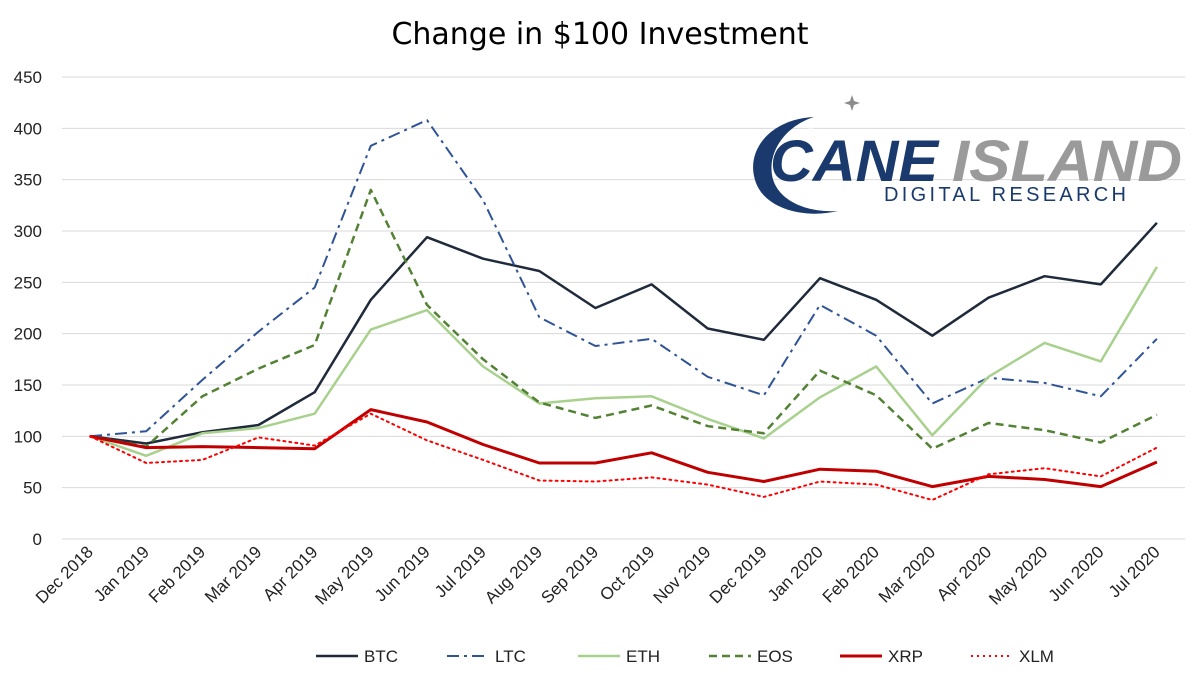 The width and height of the screenshot is (1200, 681). What do you see at coordinates (685, 656) in the screenshot?
I see `legend: BTC LTC ETH EOS XRP XLM` at bounding box center [685, 656].